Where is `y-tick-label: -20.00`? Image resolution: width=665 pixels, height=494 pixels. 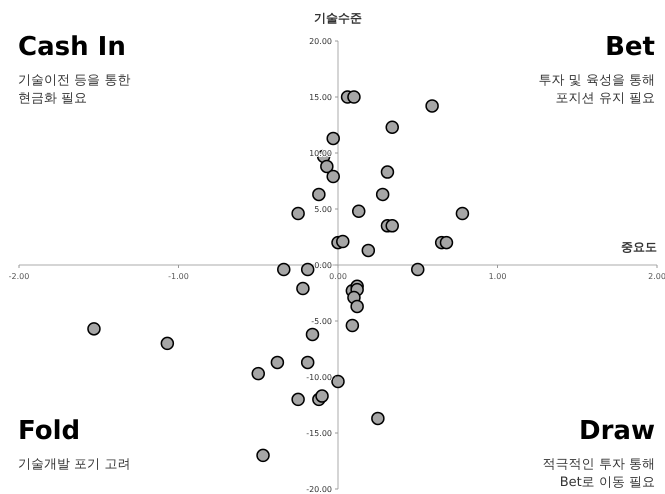 y-tick-label: -20.00 is located at coordinates (319, 489).